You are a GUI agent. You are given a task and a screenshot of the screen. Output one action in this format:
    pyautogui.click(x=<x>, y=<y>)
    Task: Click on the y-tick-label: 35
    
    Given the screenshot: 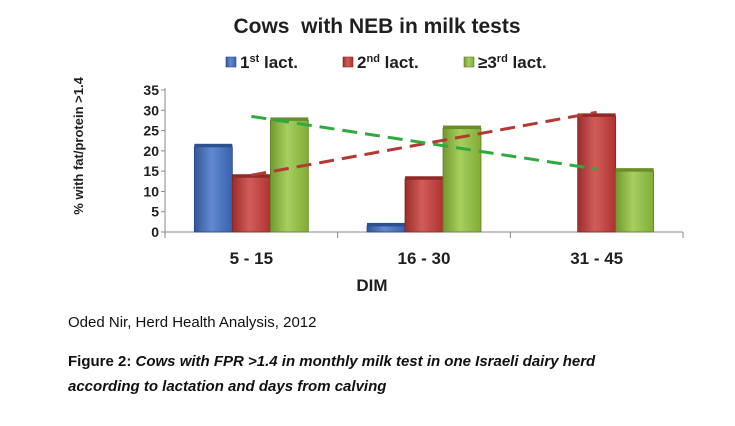 What is the action you would take?
    pyautogui.click(x=151, y=90)
    